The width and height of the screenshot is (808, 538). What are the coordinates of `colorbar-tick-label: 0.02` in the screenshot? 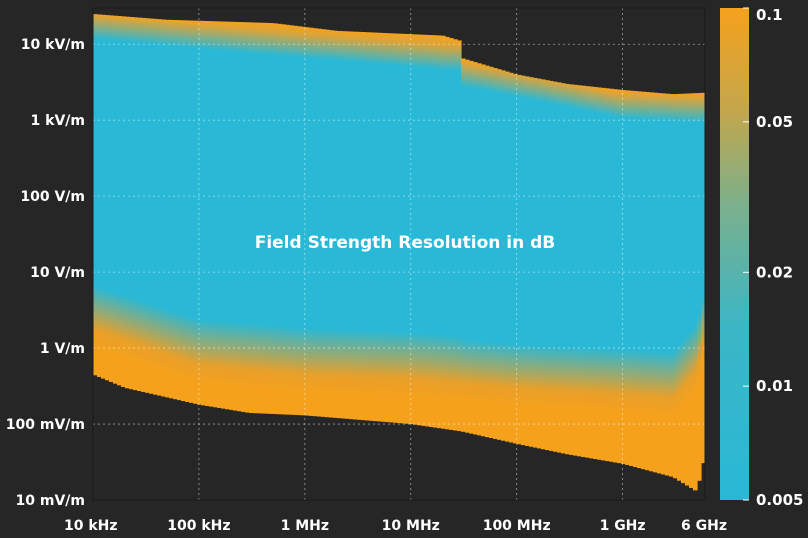 It's located at (774, 272).